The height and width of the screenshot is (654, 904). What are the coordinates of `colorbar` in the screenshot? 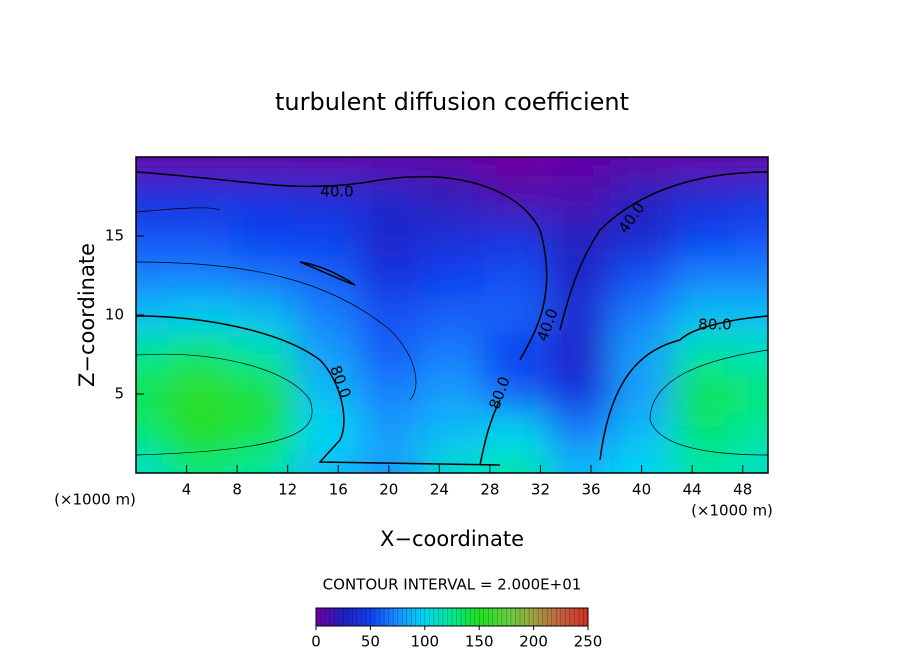 It's located at (452, 617).